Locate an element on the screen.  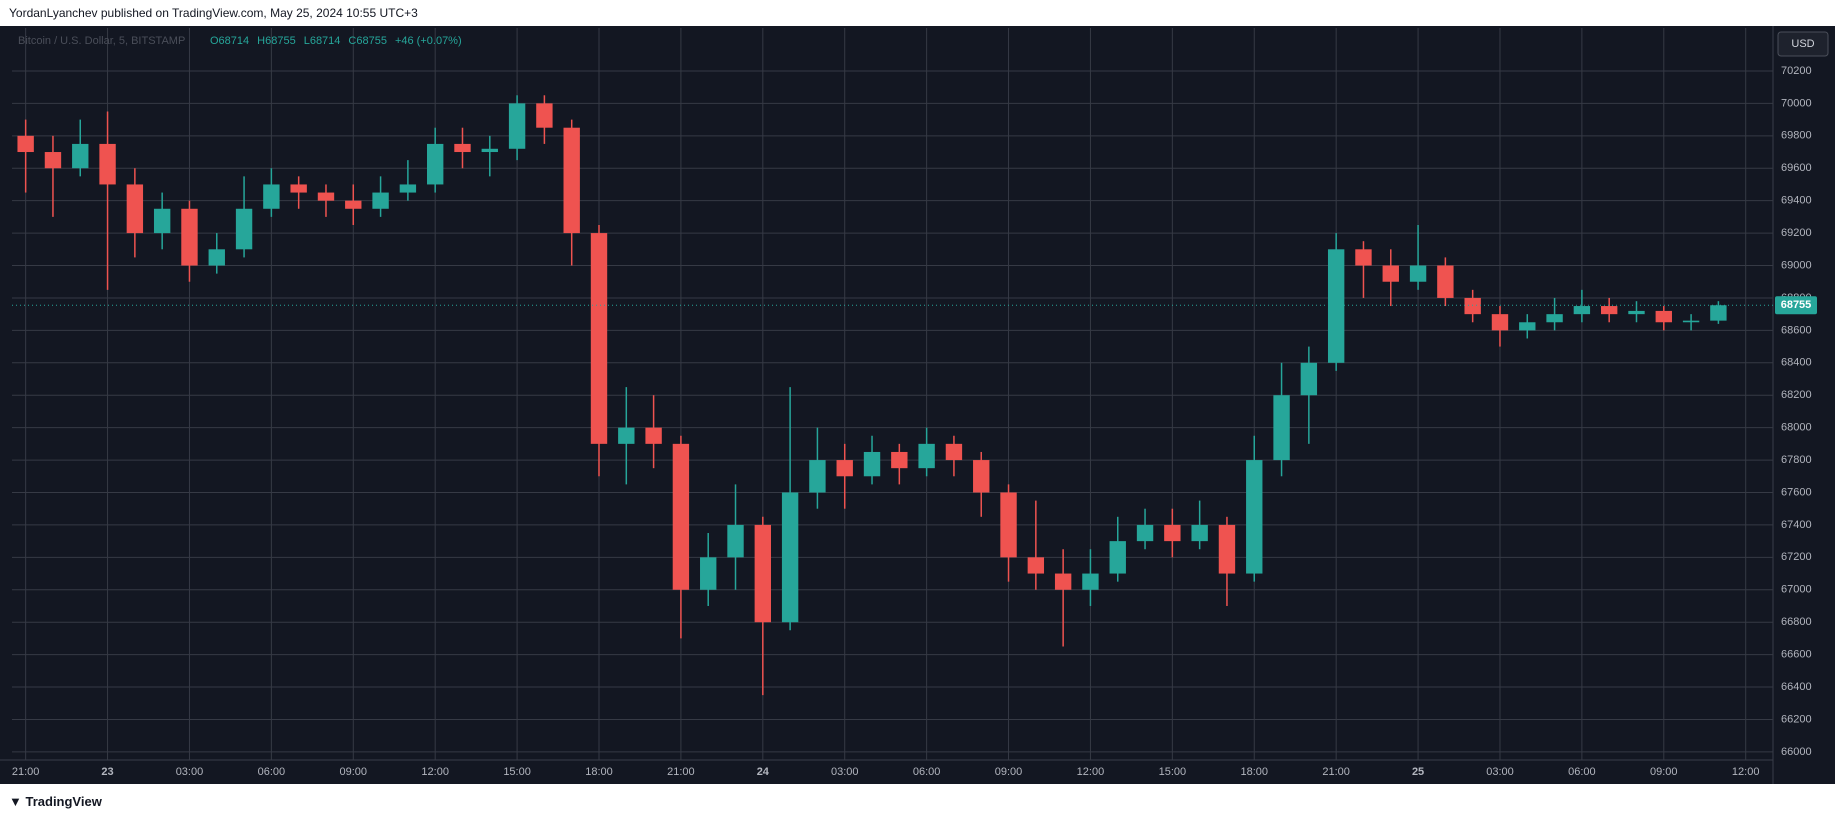
symbol: Bitcoin / U.S. Dollar, 5, BITSTAMP is located at coordinates (101, 41).